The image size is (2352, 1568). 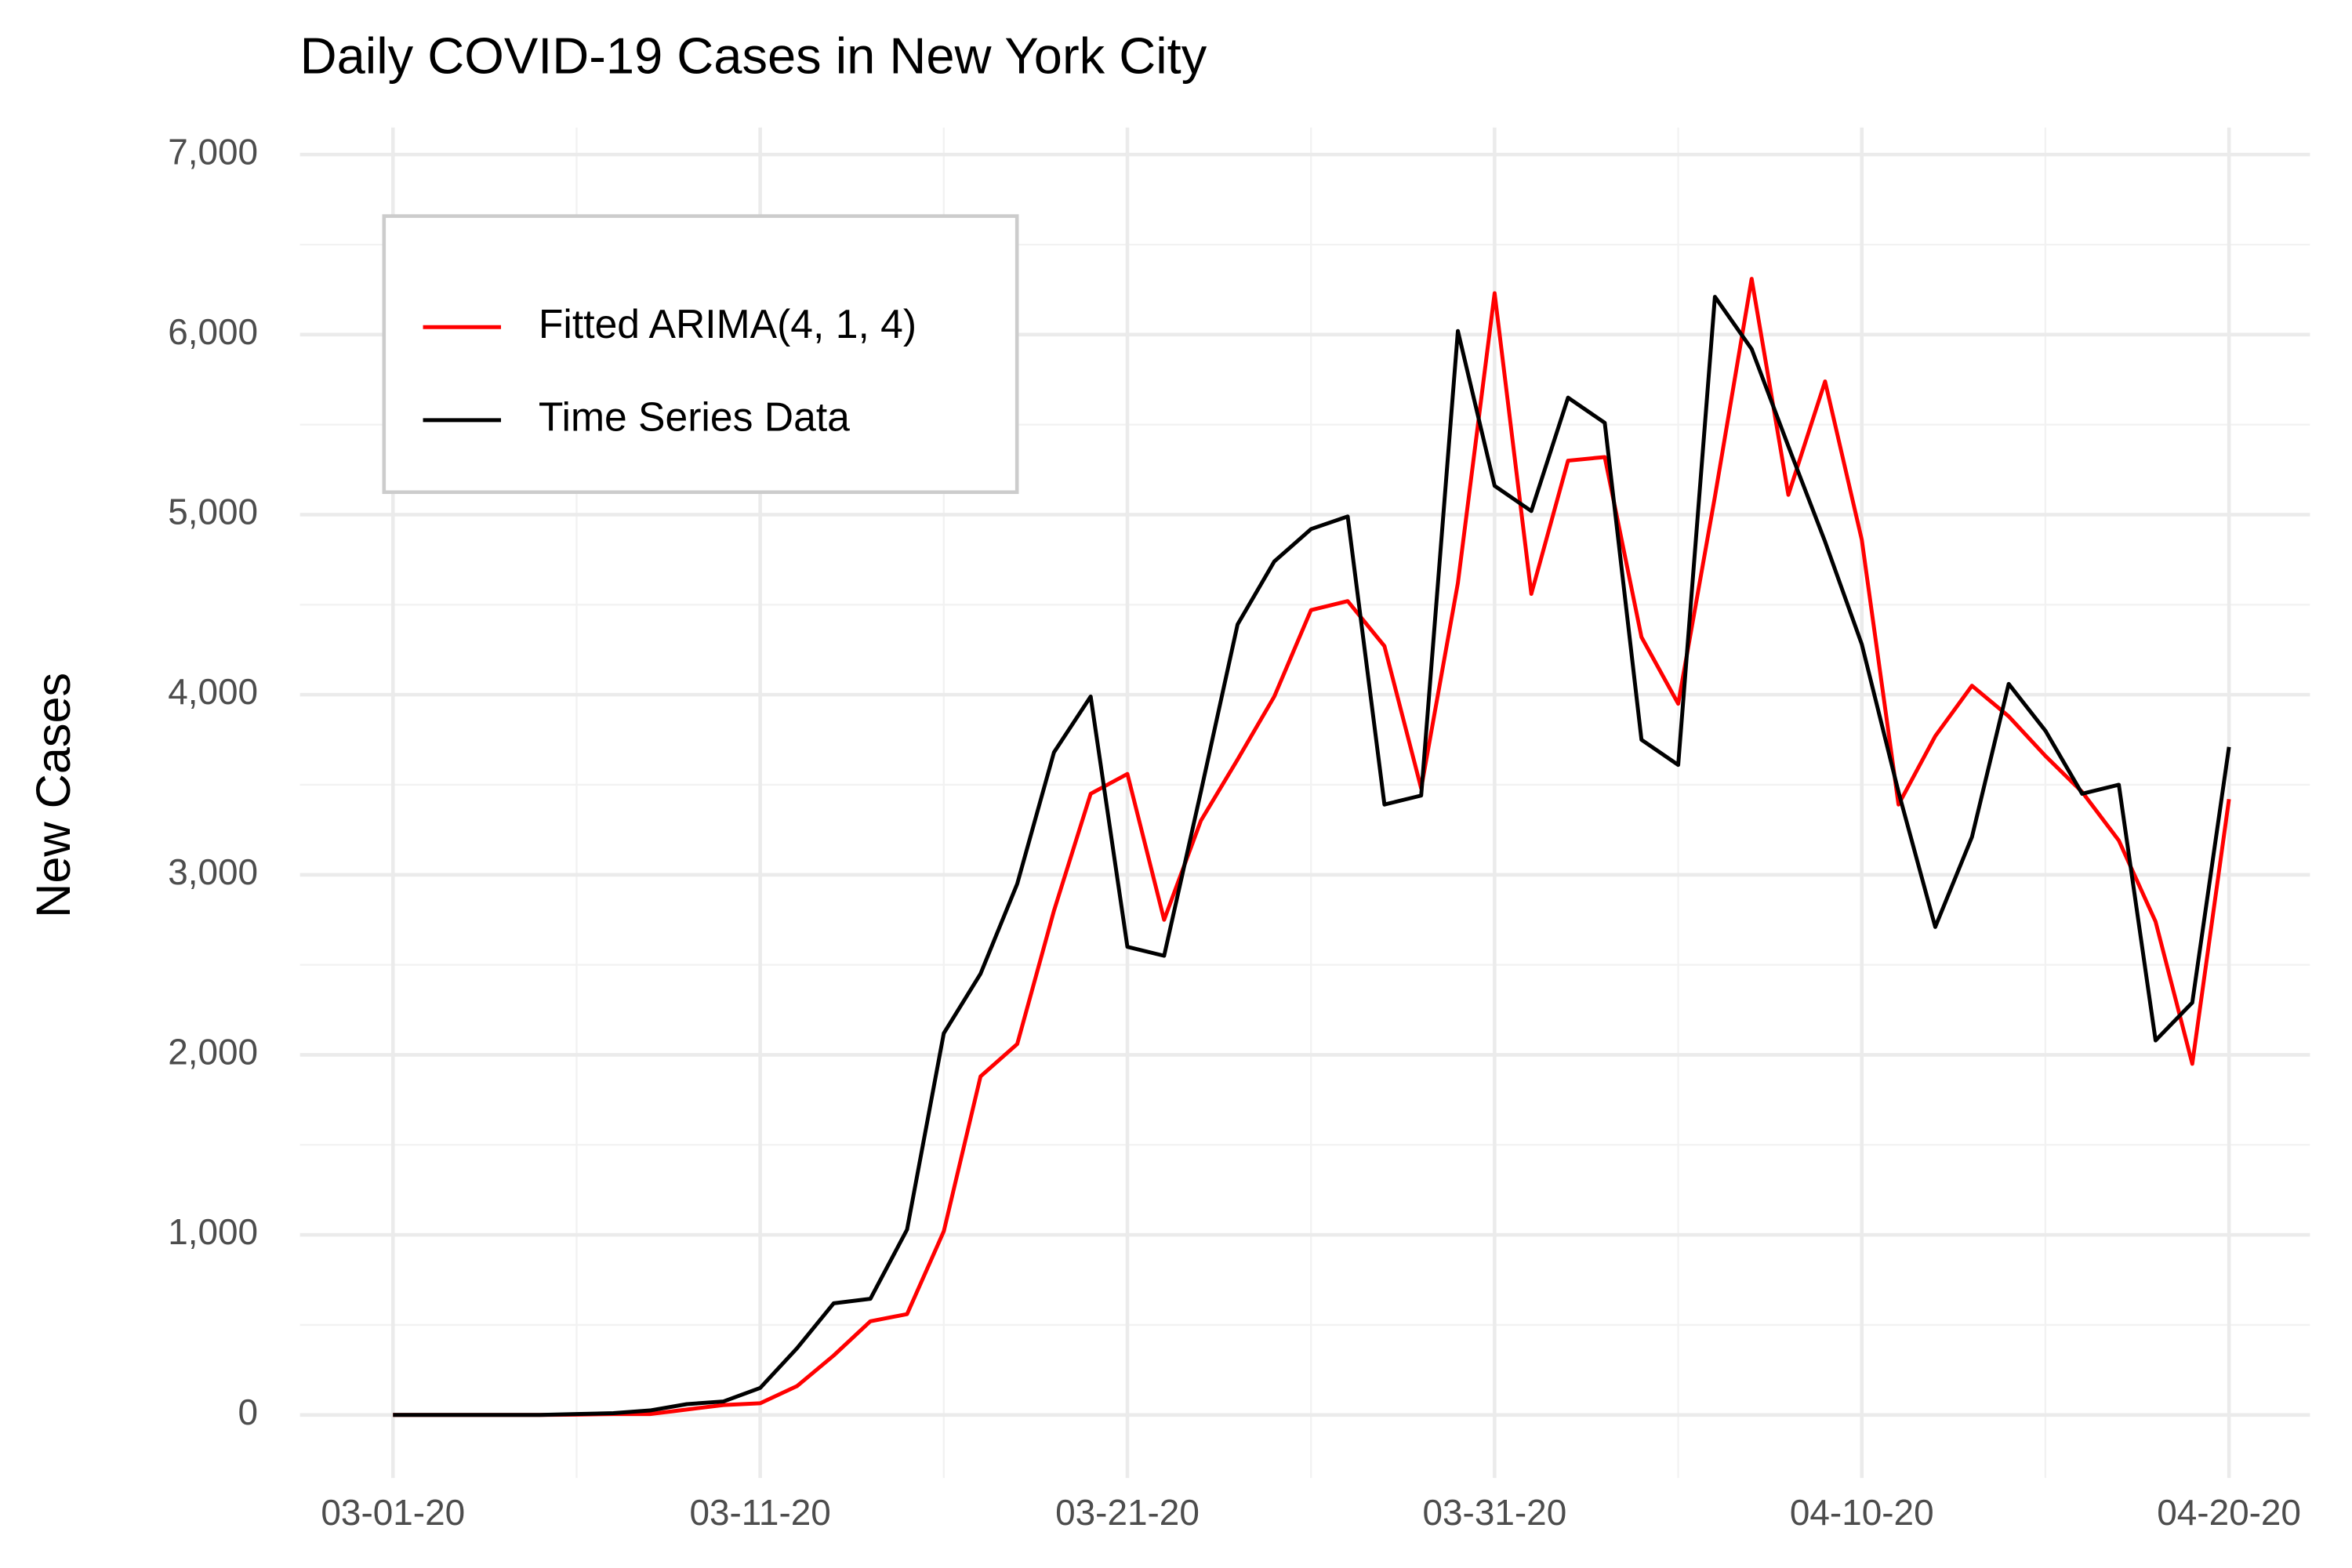 I want to click on y-tick-label: 3,000, so click(x=213, y=872).